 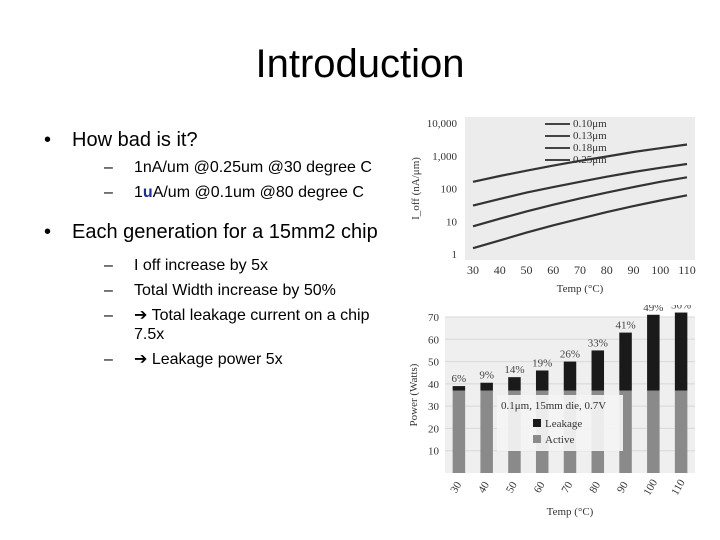 I want to click on sub-bullet: – ➔ Leakage power 5x, so click(x=236, y=359).